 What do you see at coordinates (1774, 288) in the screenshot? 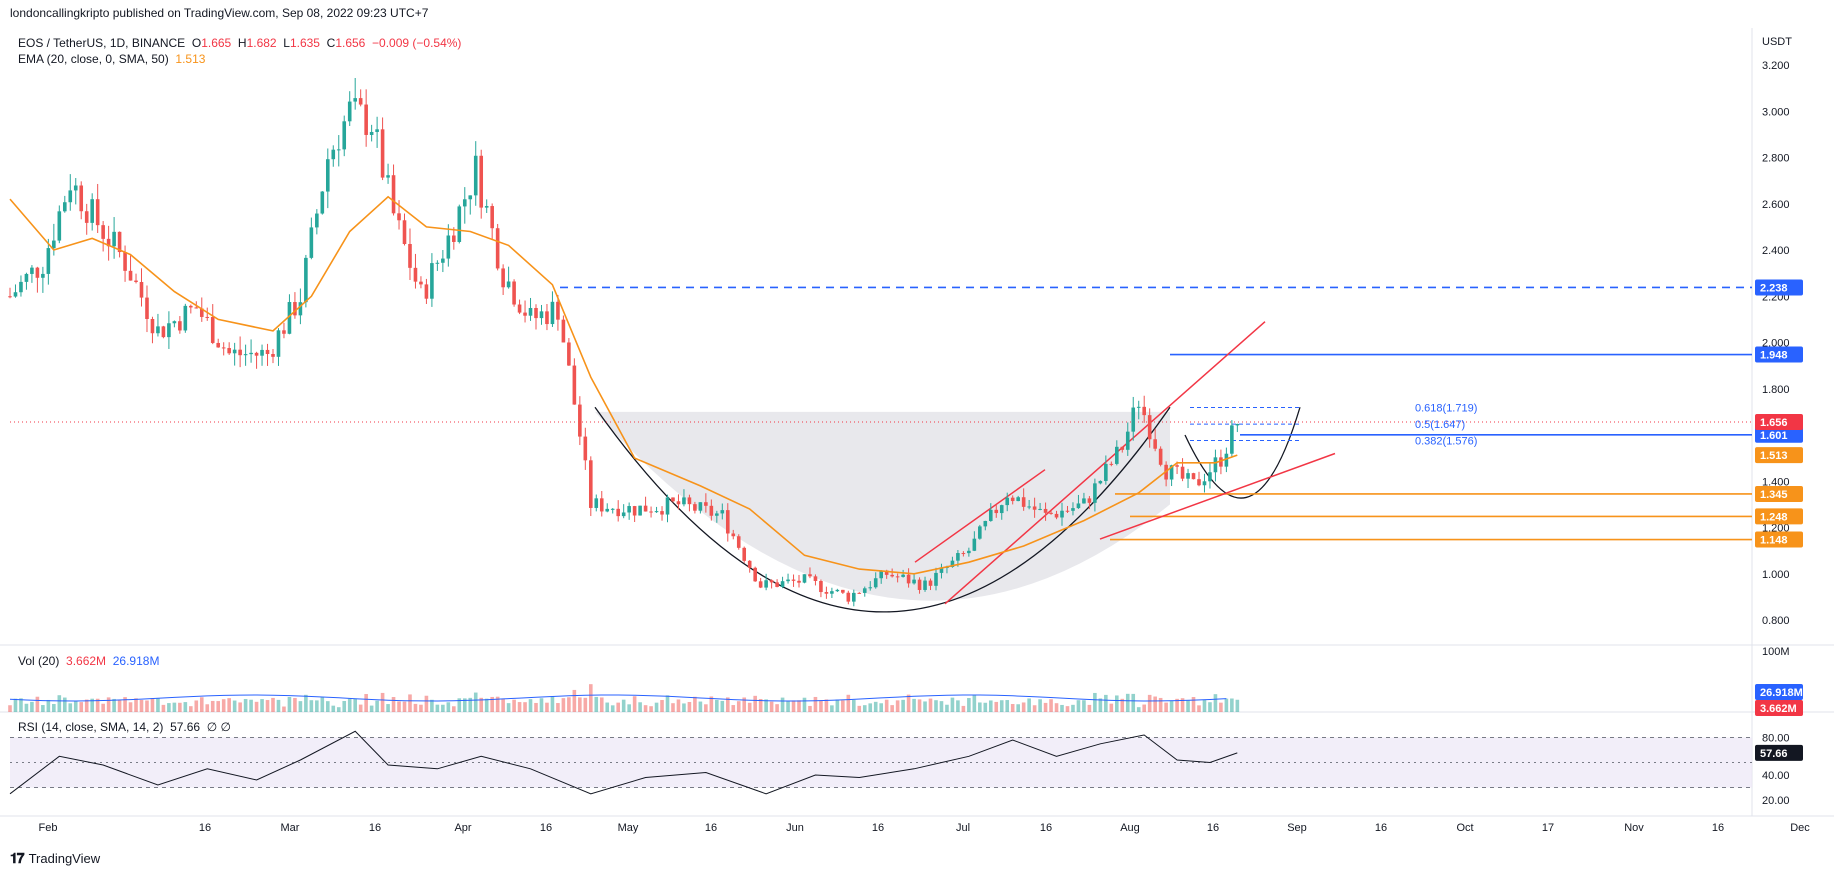
I see `level-price-tag: 2.238` at bounding box center [1774, 288].